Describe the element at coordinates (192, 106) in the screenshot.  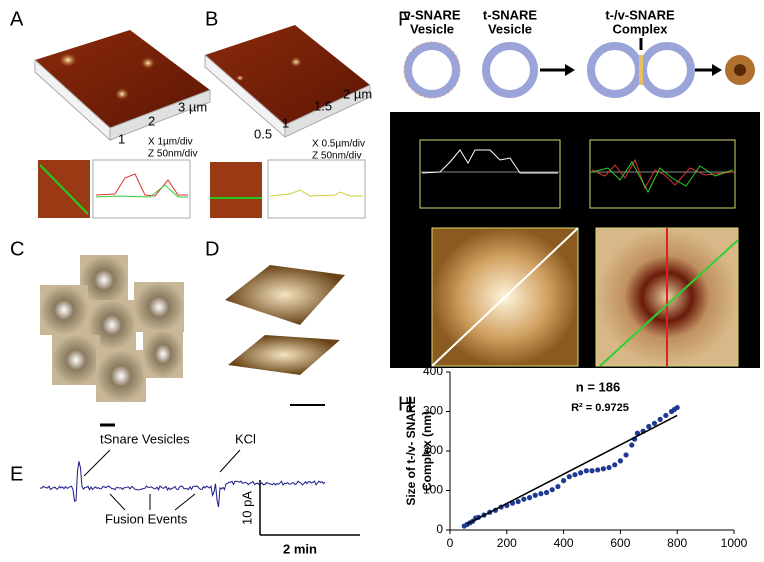
I see `label: 3 µm` at that location.